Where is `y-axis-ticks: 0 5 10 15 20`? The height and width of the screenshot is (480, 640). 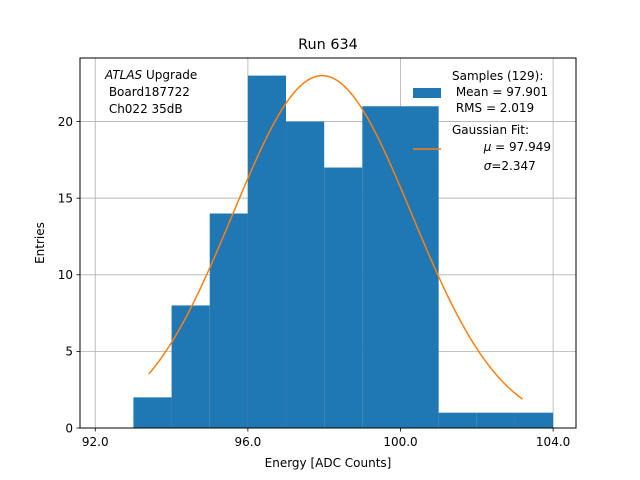 y-axis-ticks: 0 5 10 15 20 is located at coordinates (69, 275).